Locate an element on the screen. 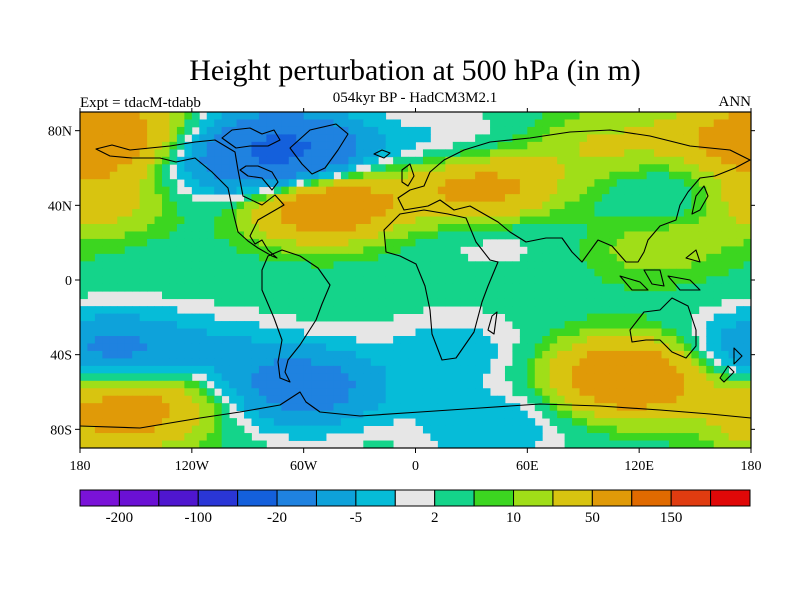 This screenshot has height=600, width=800. colorbar-swatch is located at coordinates (651, 498).